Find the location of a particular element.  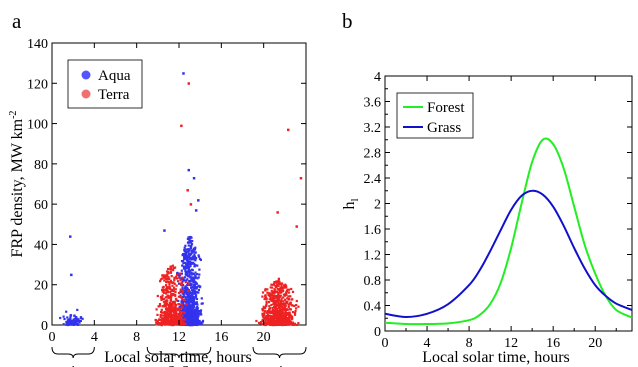

panel-a-outlier-point is located at coordinates (183, 73).